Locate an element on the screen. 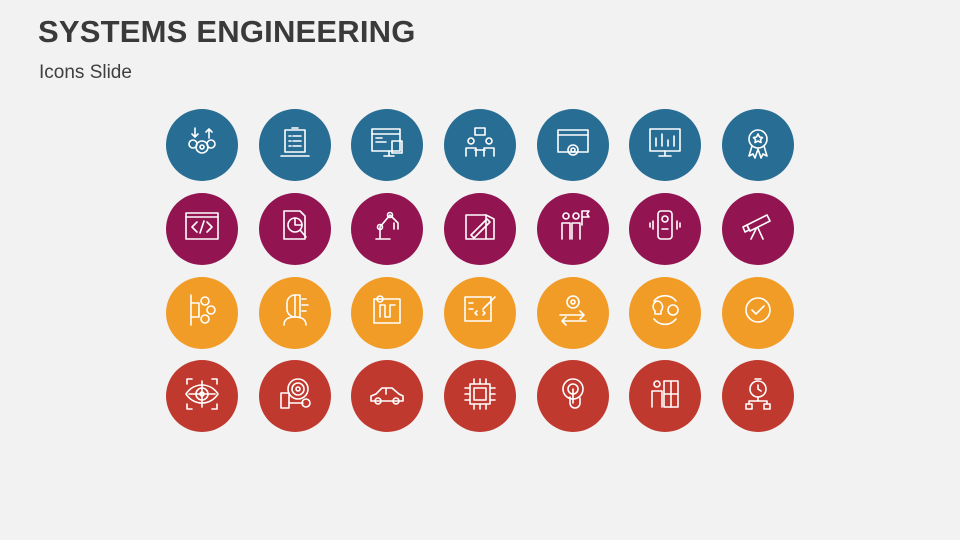 This screenshot has height=540, width=960. robotic-arm-icon is located at coordinates (387, 228).